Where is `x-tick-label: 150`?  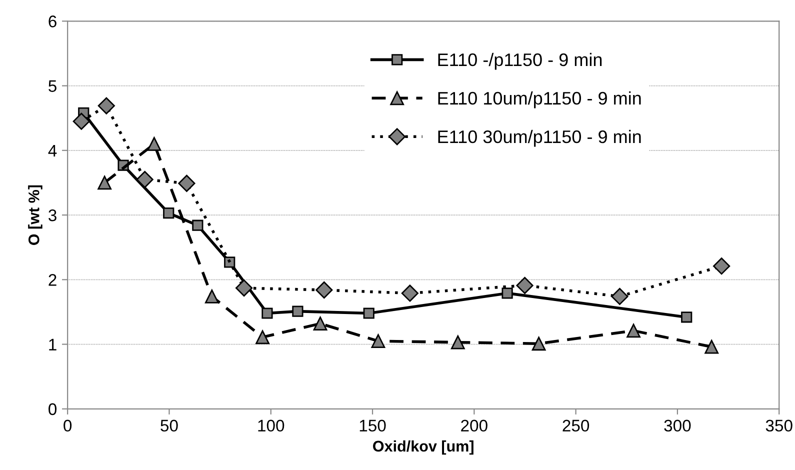 x-tick-label: 150 is located at coordinates (373, 426).